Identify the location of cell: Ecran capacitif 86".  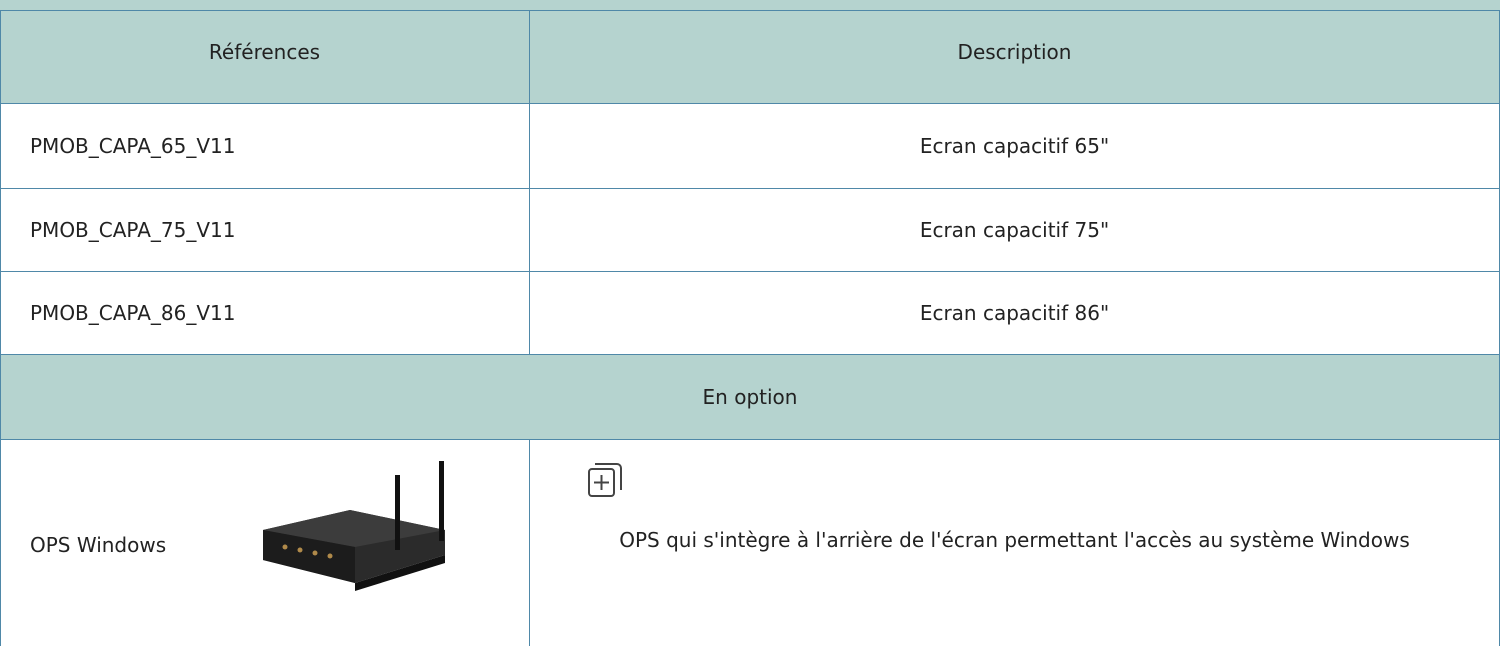
(1014, 312).